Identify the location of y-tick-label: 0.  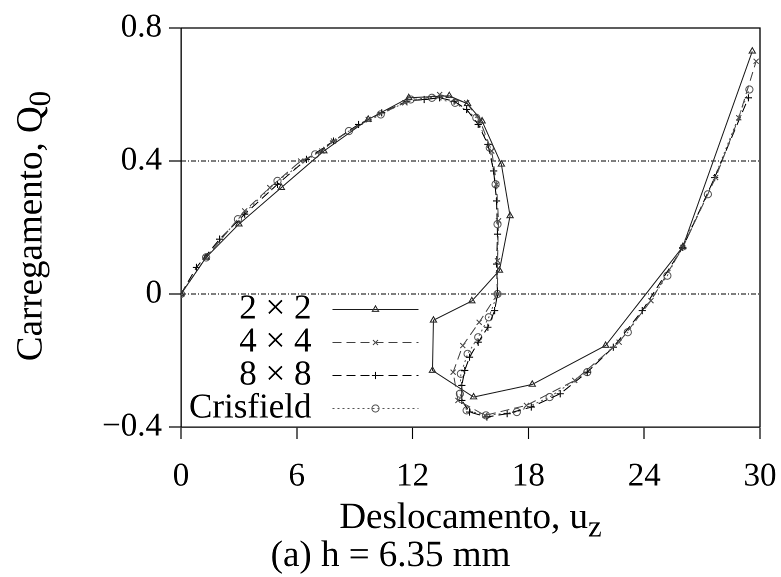
(154, 292).